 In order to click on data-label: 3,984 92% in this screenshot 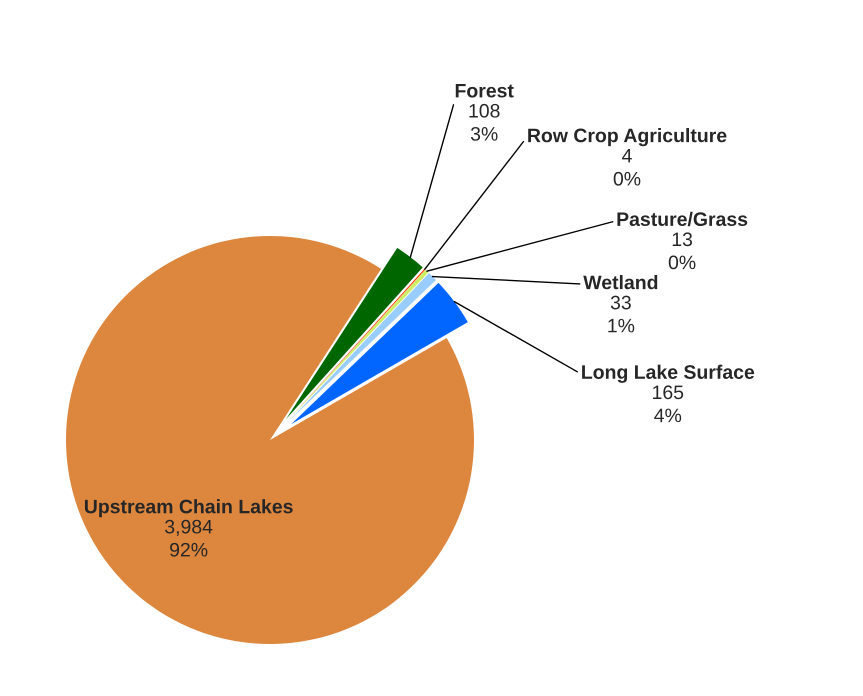, I will do `click(188, 538)`.